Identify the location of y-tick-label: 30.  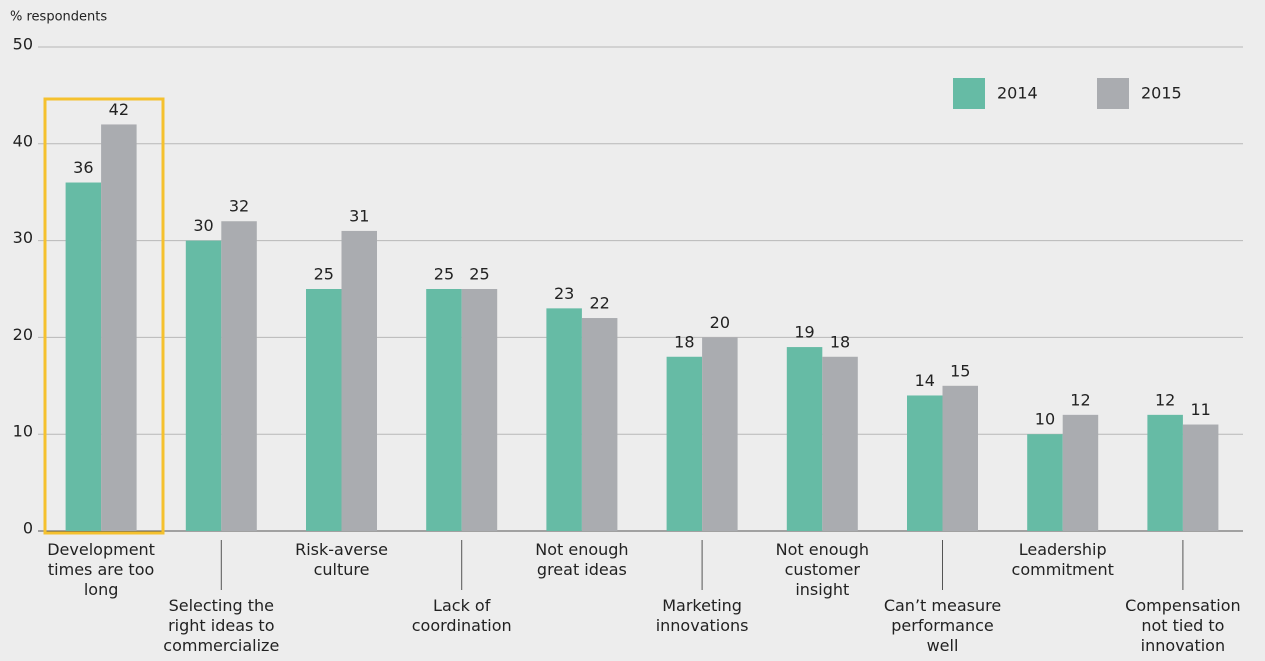
(23, 237).